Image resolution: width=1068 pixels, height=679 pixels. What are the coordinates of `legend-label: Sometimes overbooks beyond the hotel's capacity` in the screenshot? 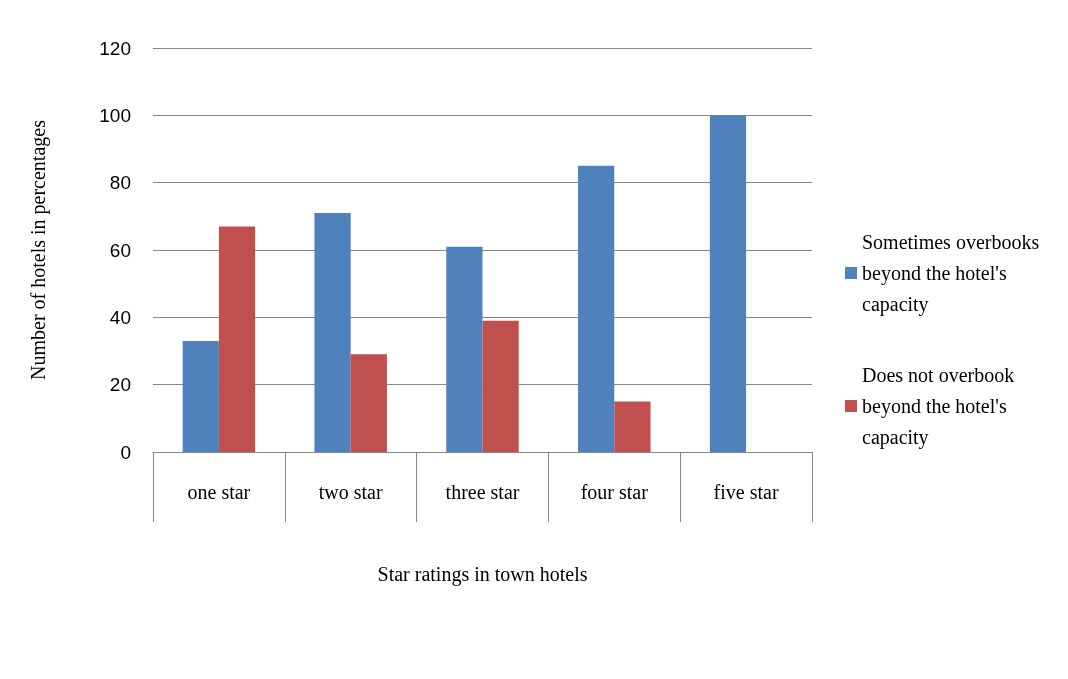 It's located at (953, 273).